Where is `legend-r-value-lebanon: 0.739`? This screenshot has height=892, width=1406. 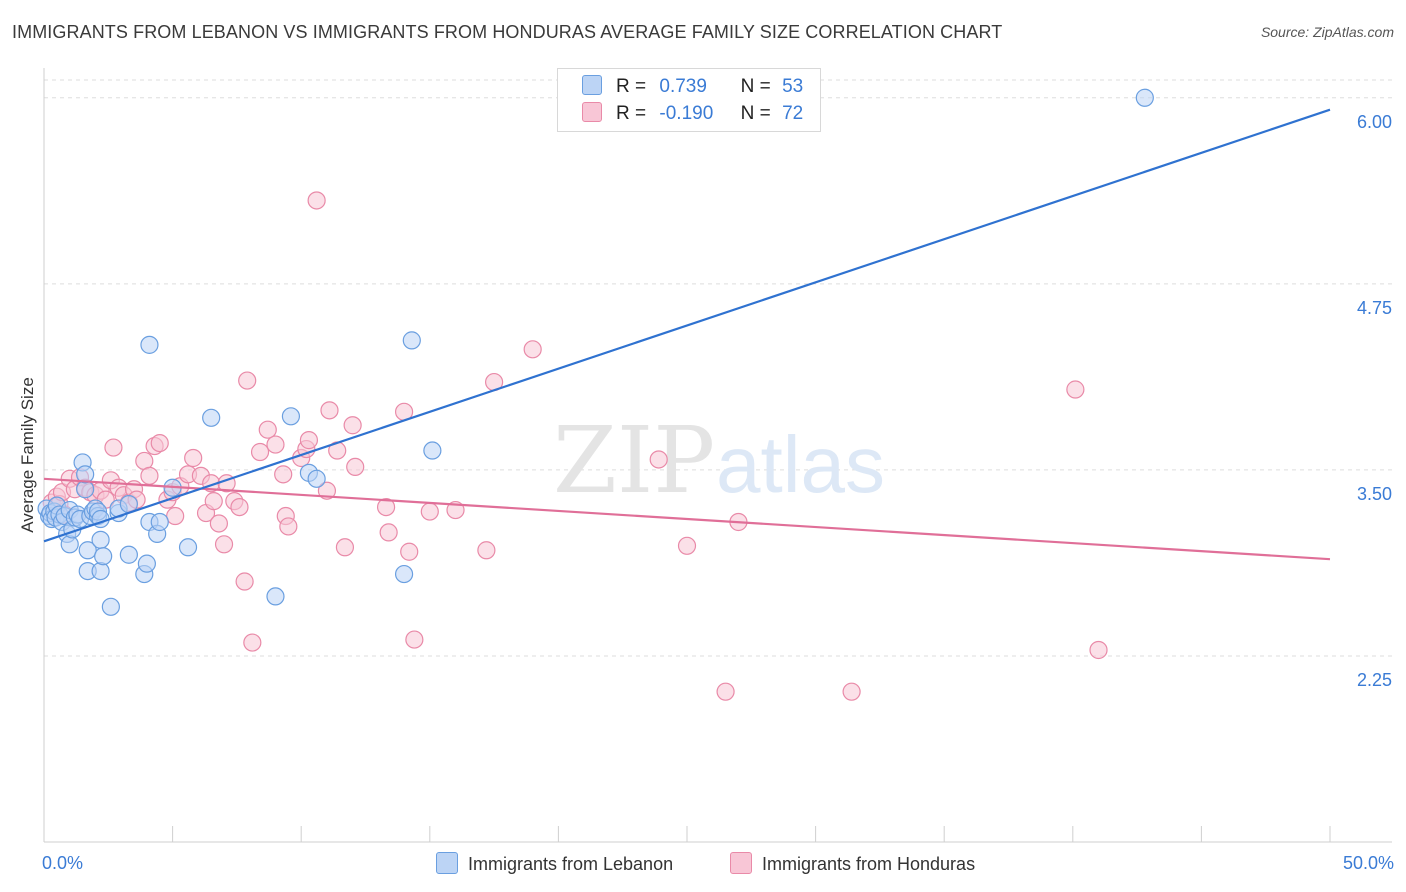 legend-r-value-lebanon: 0.739 is located at coordinates (683, 86).